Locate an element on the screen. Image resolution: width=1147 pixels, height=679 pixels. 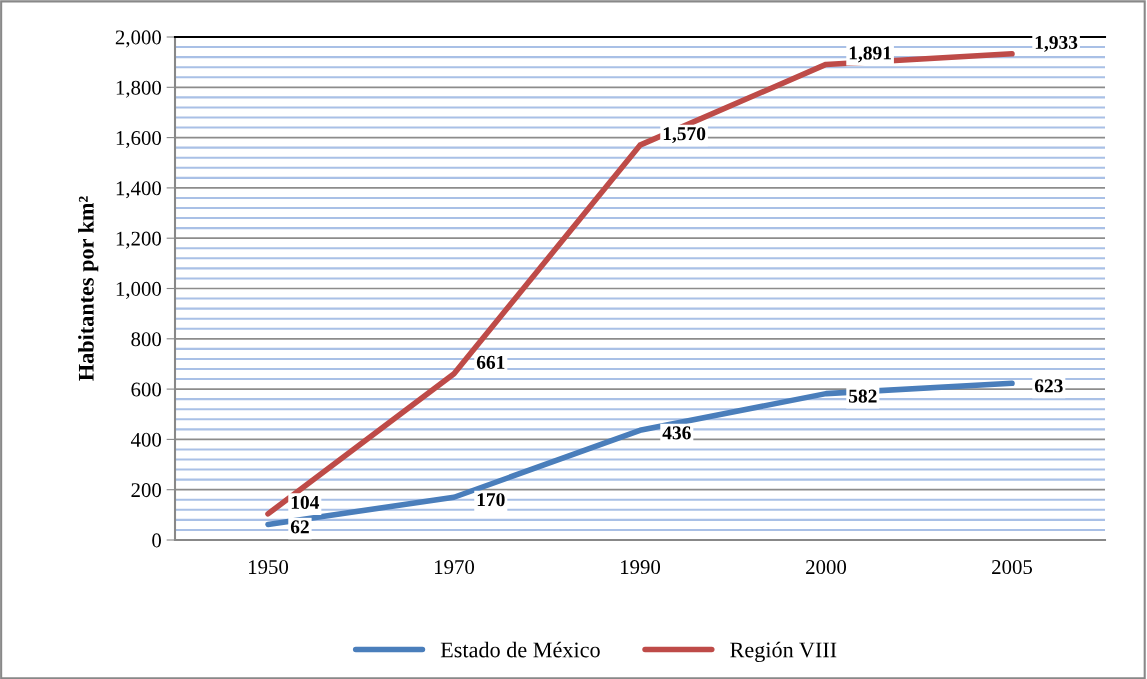
y-tick-label: 1,200 is located at coordinates (139, 240).